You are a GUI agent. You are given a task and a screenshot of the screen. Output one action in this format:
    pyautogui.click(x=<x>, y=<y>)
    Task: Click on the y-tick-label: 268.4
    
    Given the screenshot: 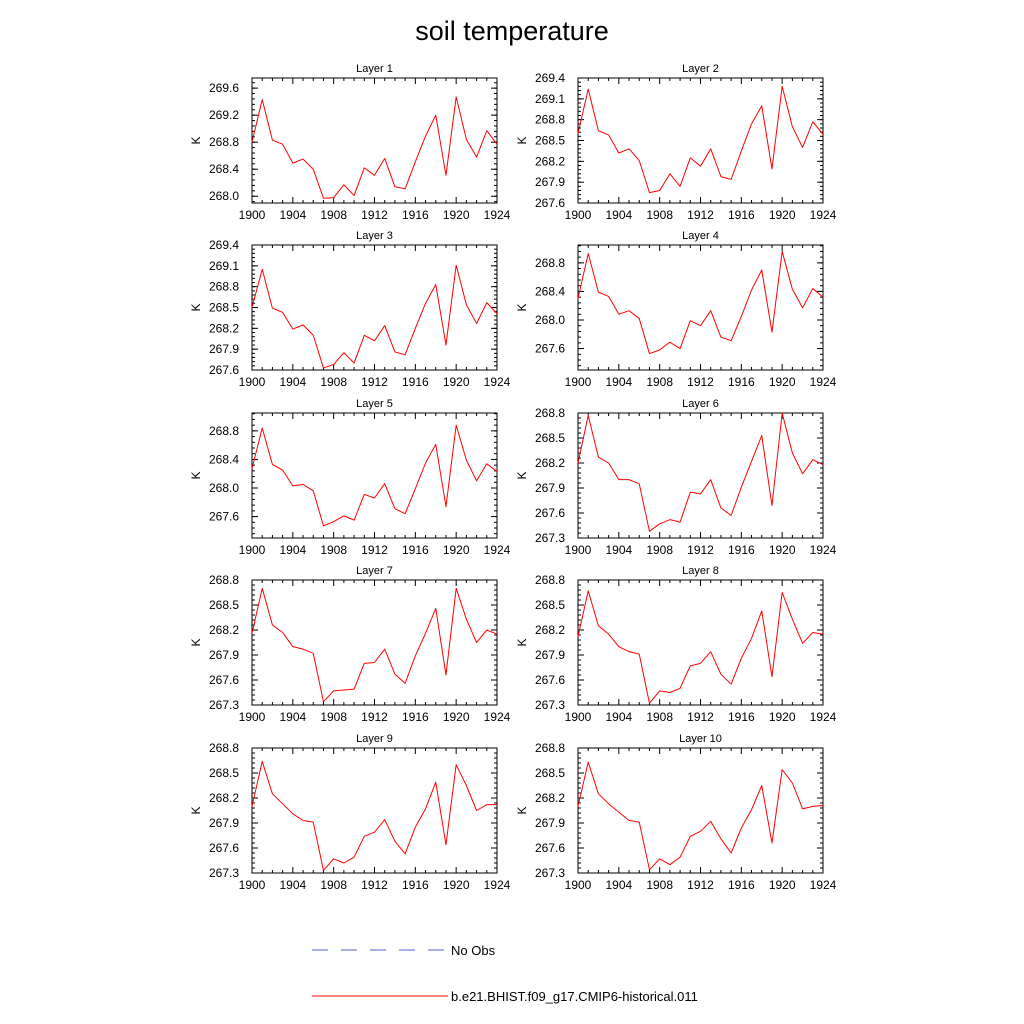 What is the action you would take?
    pyautogui.click(x=224, y=169)
    